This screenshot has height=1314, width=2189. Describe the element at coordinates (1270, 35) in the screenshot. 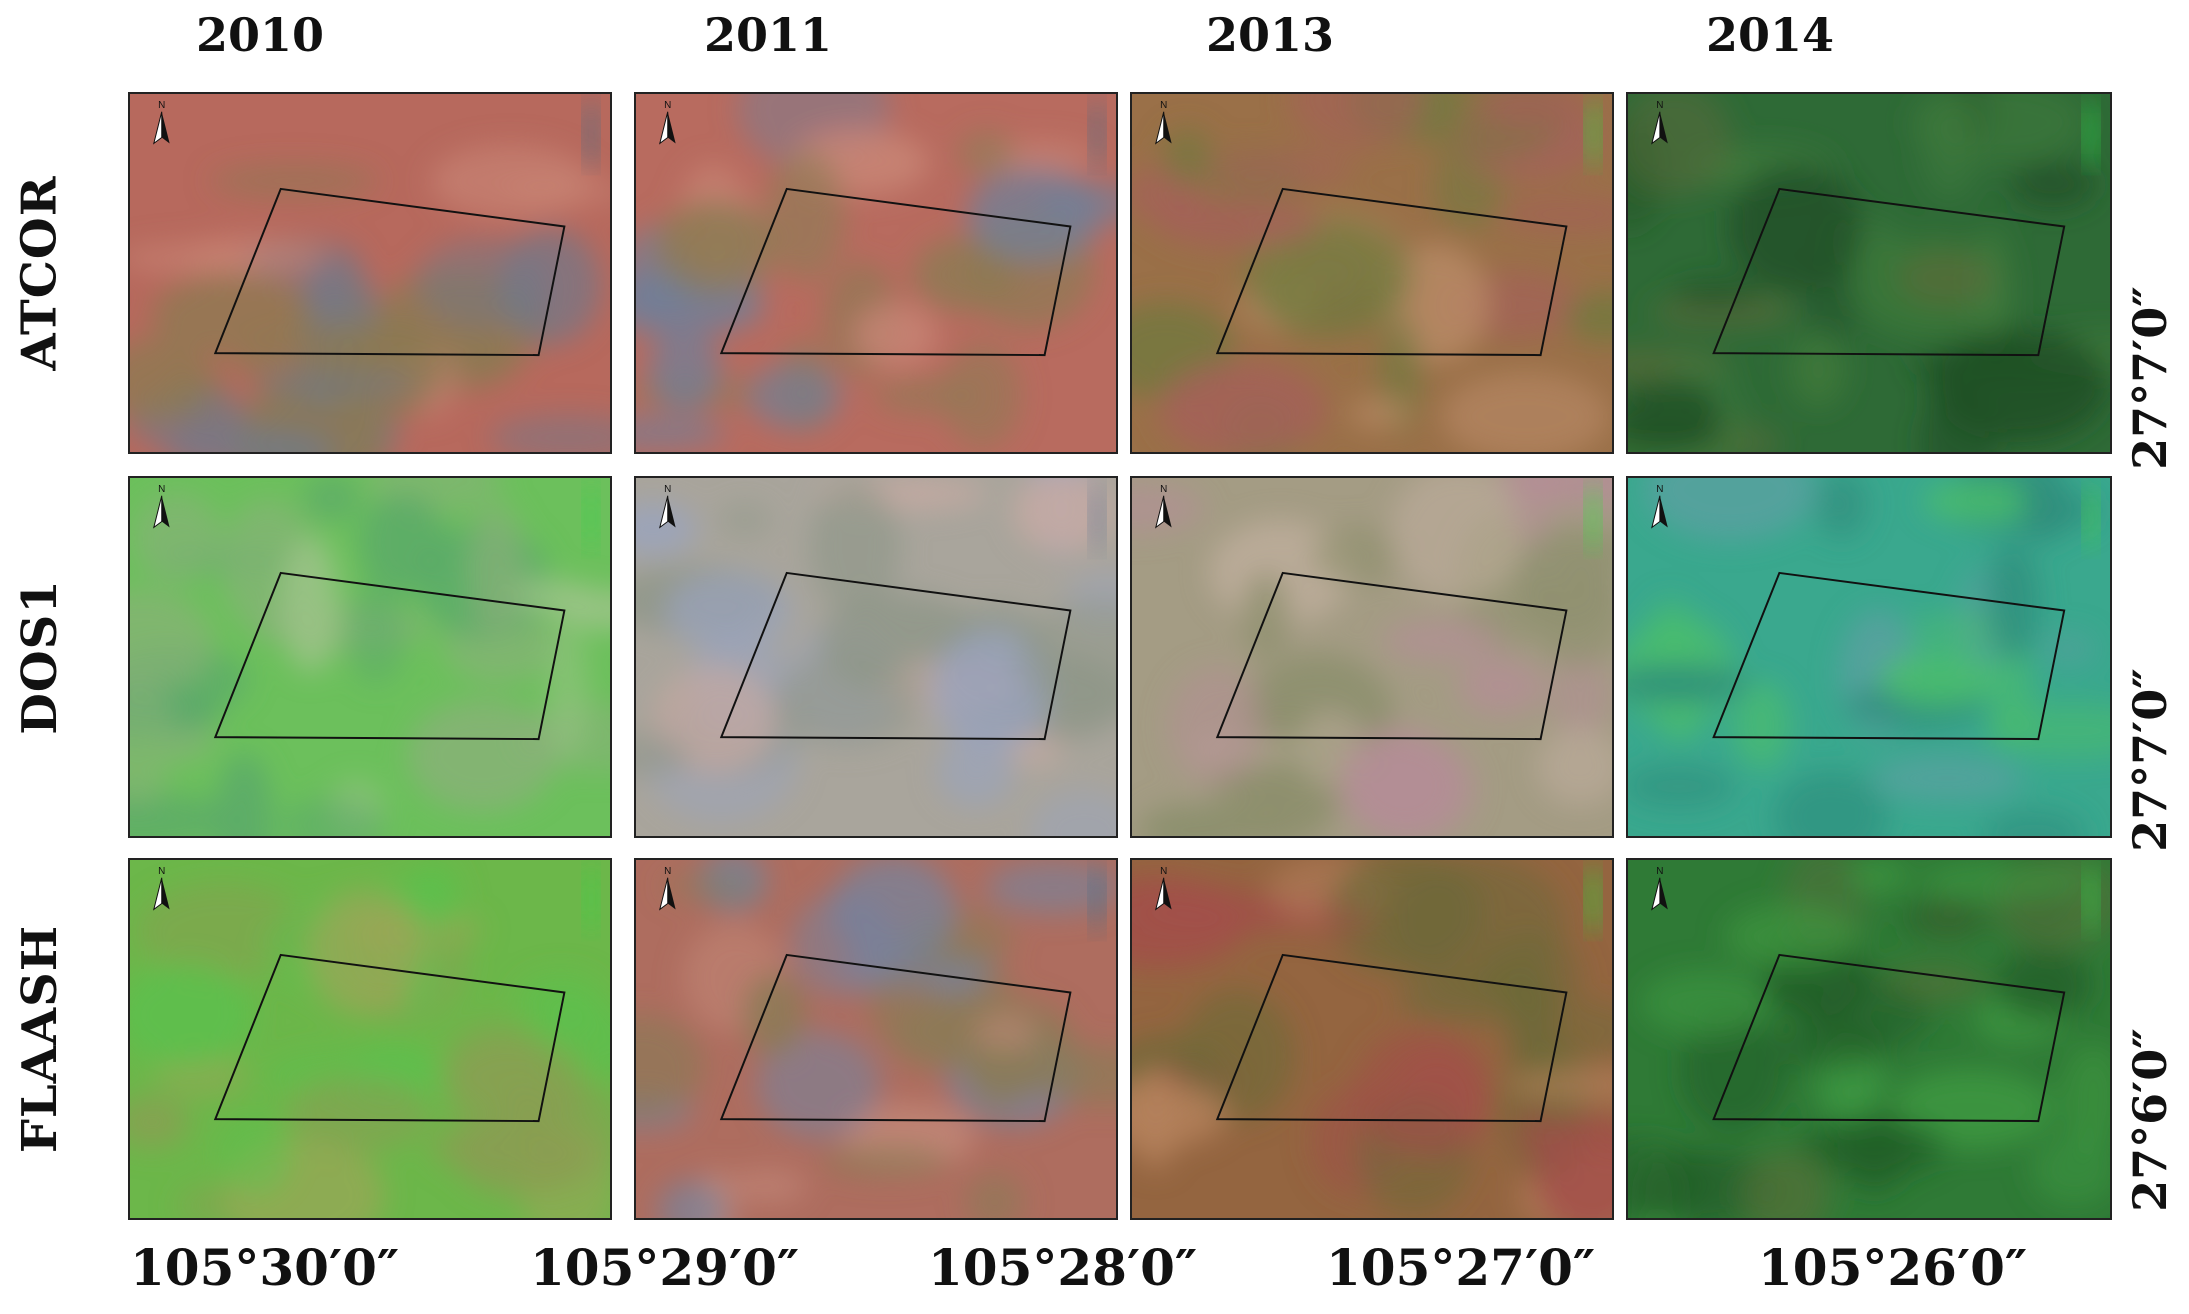

I see `year-heading-2013: 2013` at that location.